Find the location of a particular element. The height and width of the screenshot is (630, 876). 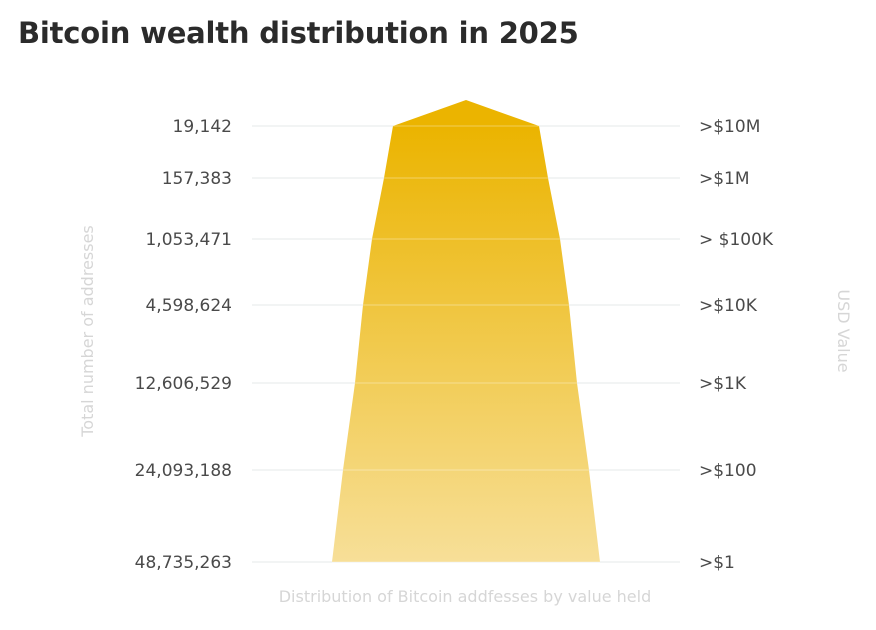

chart-title: Bitcoin wealth distribution in 2025 is located at coordinates (298, 33).